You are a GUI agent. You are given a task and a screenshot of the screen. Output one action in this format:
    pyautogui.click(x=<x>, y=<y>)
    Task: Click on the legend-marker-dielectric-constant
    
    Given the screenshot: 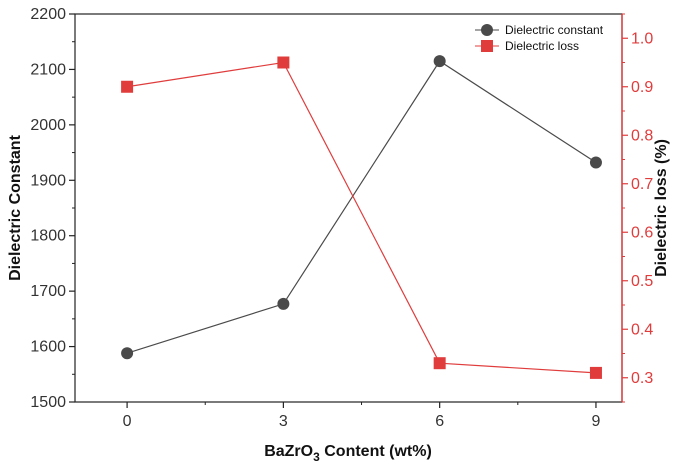 What is the action you would take?
    pyautogui.click(x=487, y=30)
    